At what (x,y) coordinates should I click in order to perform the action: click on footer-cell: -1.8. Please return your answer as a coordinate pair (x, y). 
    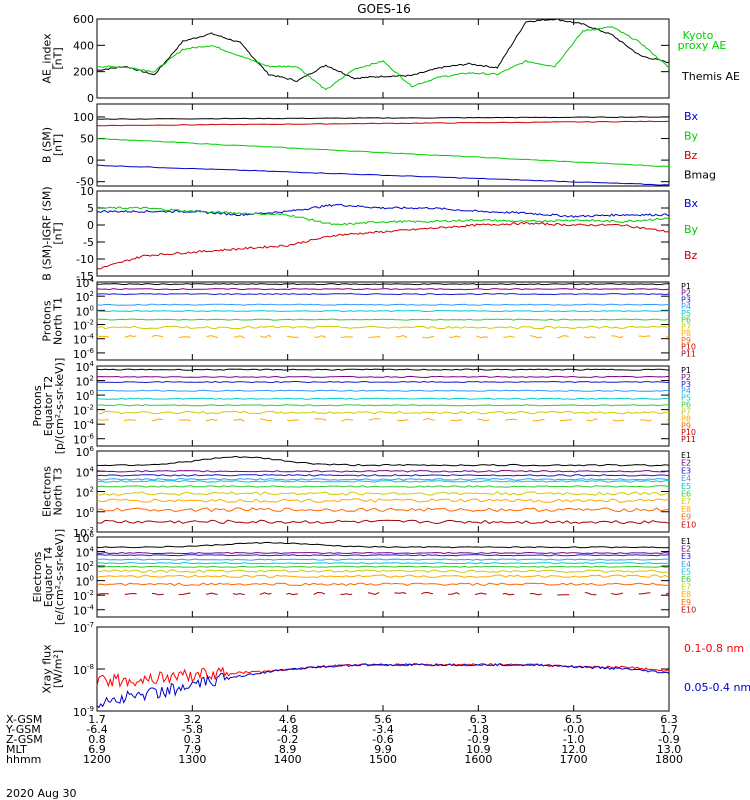
    Looking at the image, I should click on (478, 729).